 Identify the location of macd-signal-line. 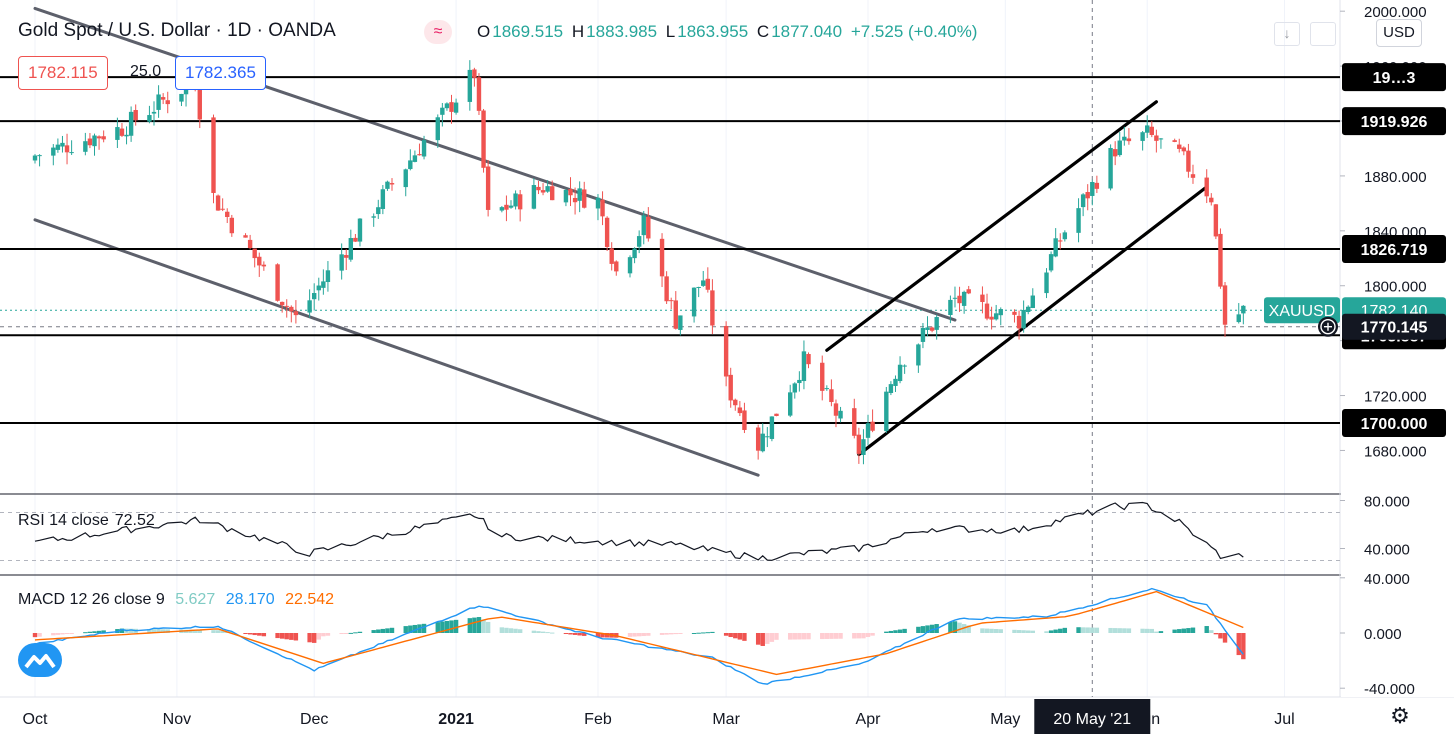
(639, 633).